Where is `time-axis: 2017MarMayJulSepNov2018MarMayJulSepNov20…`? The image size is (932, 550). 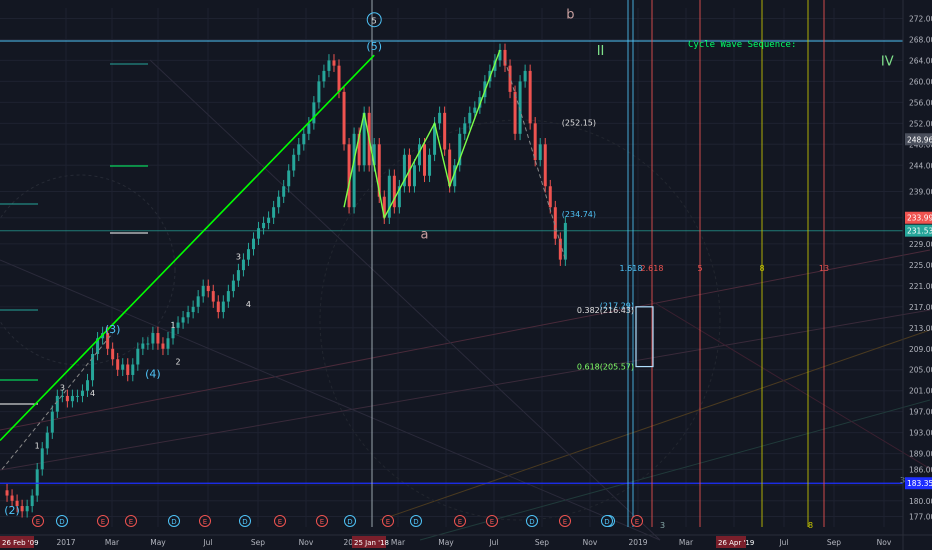 time-axis: 2017MarMayJulSepNov2018MarMayJulSepNov20… is located at coordinates (466, 541).